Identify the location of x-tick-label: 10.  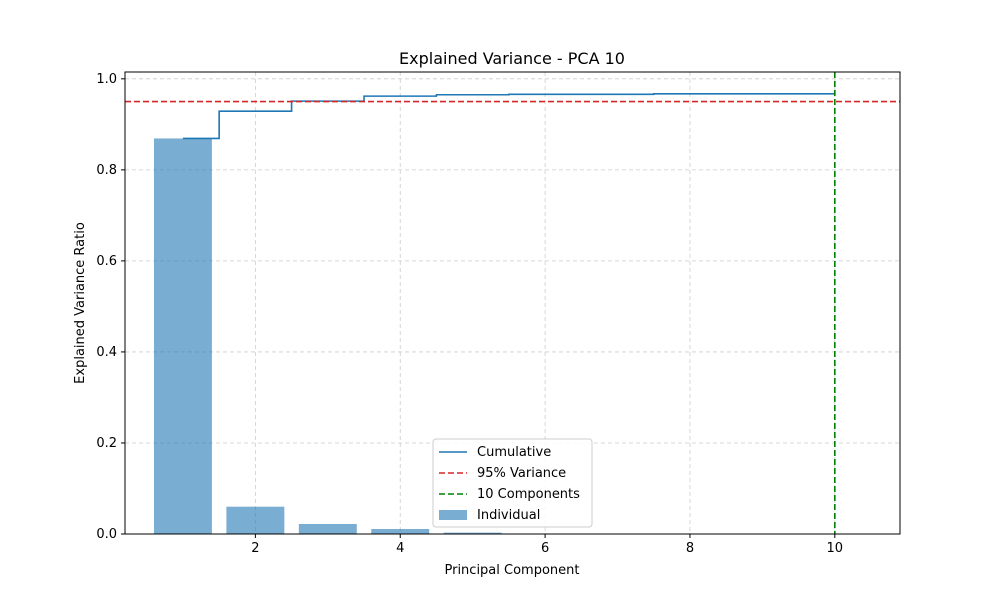
(835, 548).